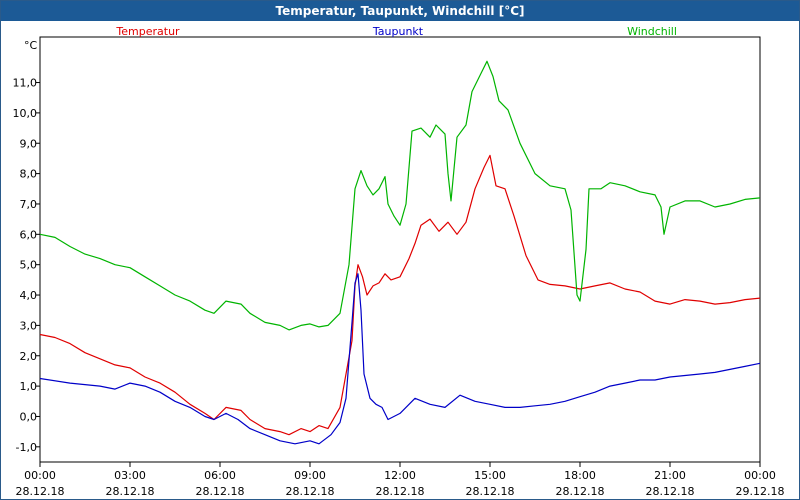  Describe the element at coordinates (400, 475) in the screenshot. I see `x-tick-time: 12:00` at that location.